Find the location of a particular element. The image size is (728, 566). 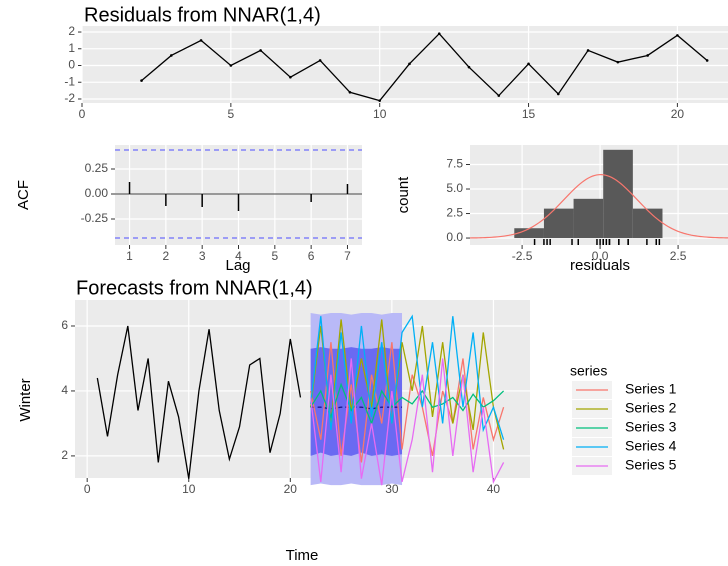

x-tick-label: 4 is located at coordinates (238, 256).